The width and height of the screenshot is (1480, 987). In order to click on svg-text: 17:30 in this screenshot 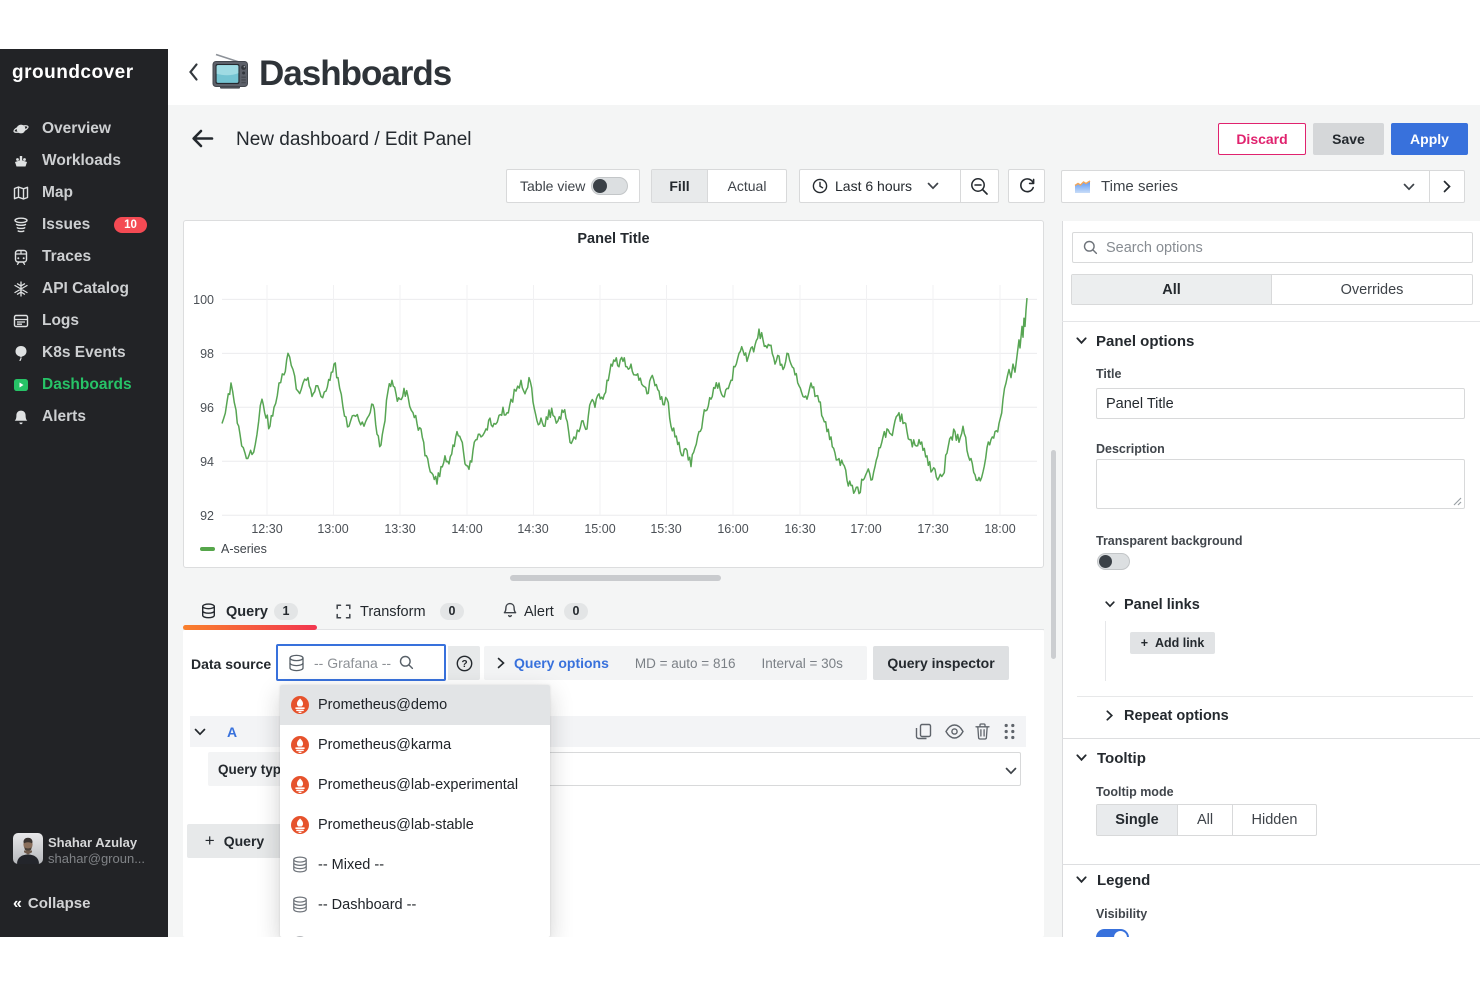, I will do `click(932, 529)`.